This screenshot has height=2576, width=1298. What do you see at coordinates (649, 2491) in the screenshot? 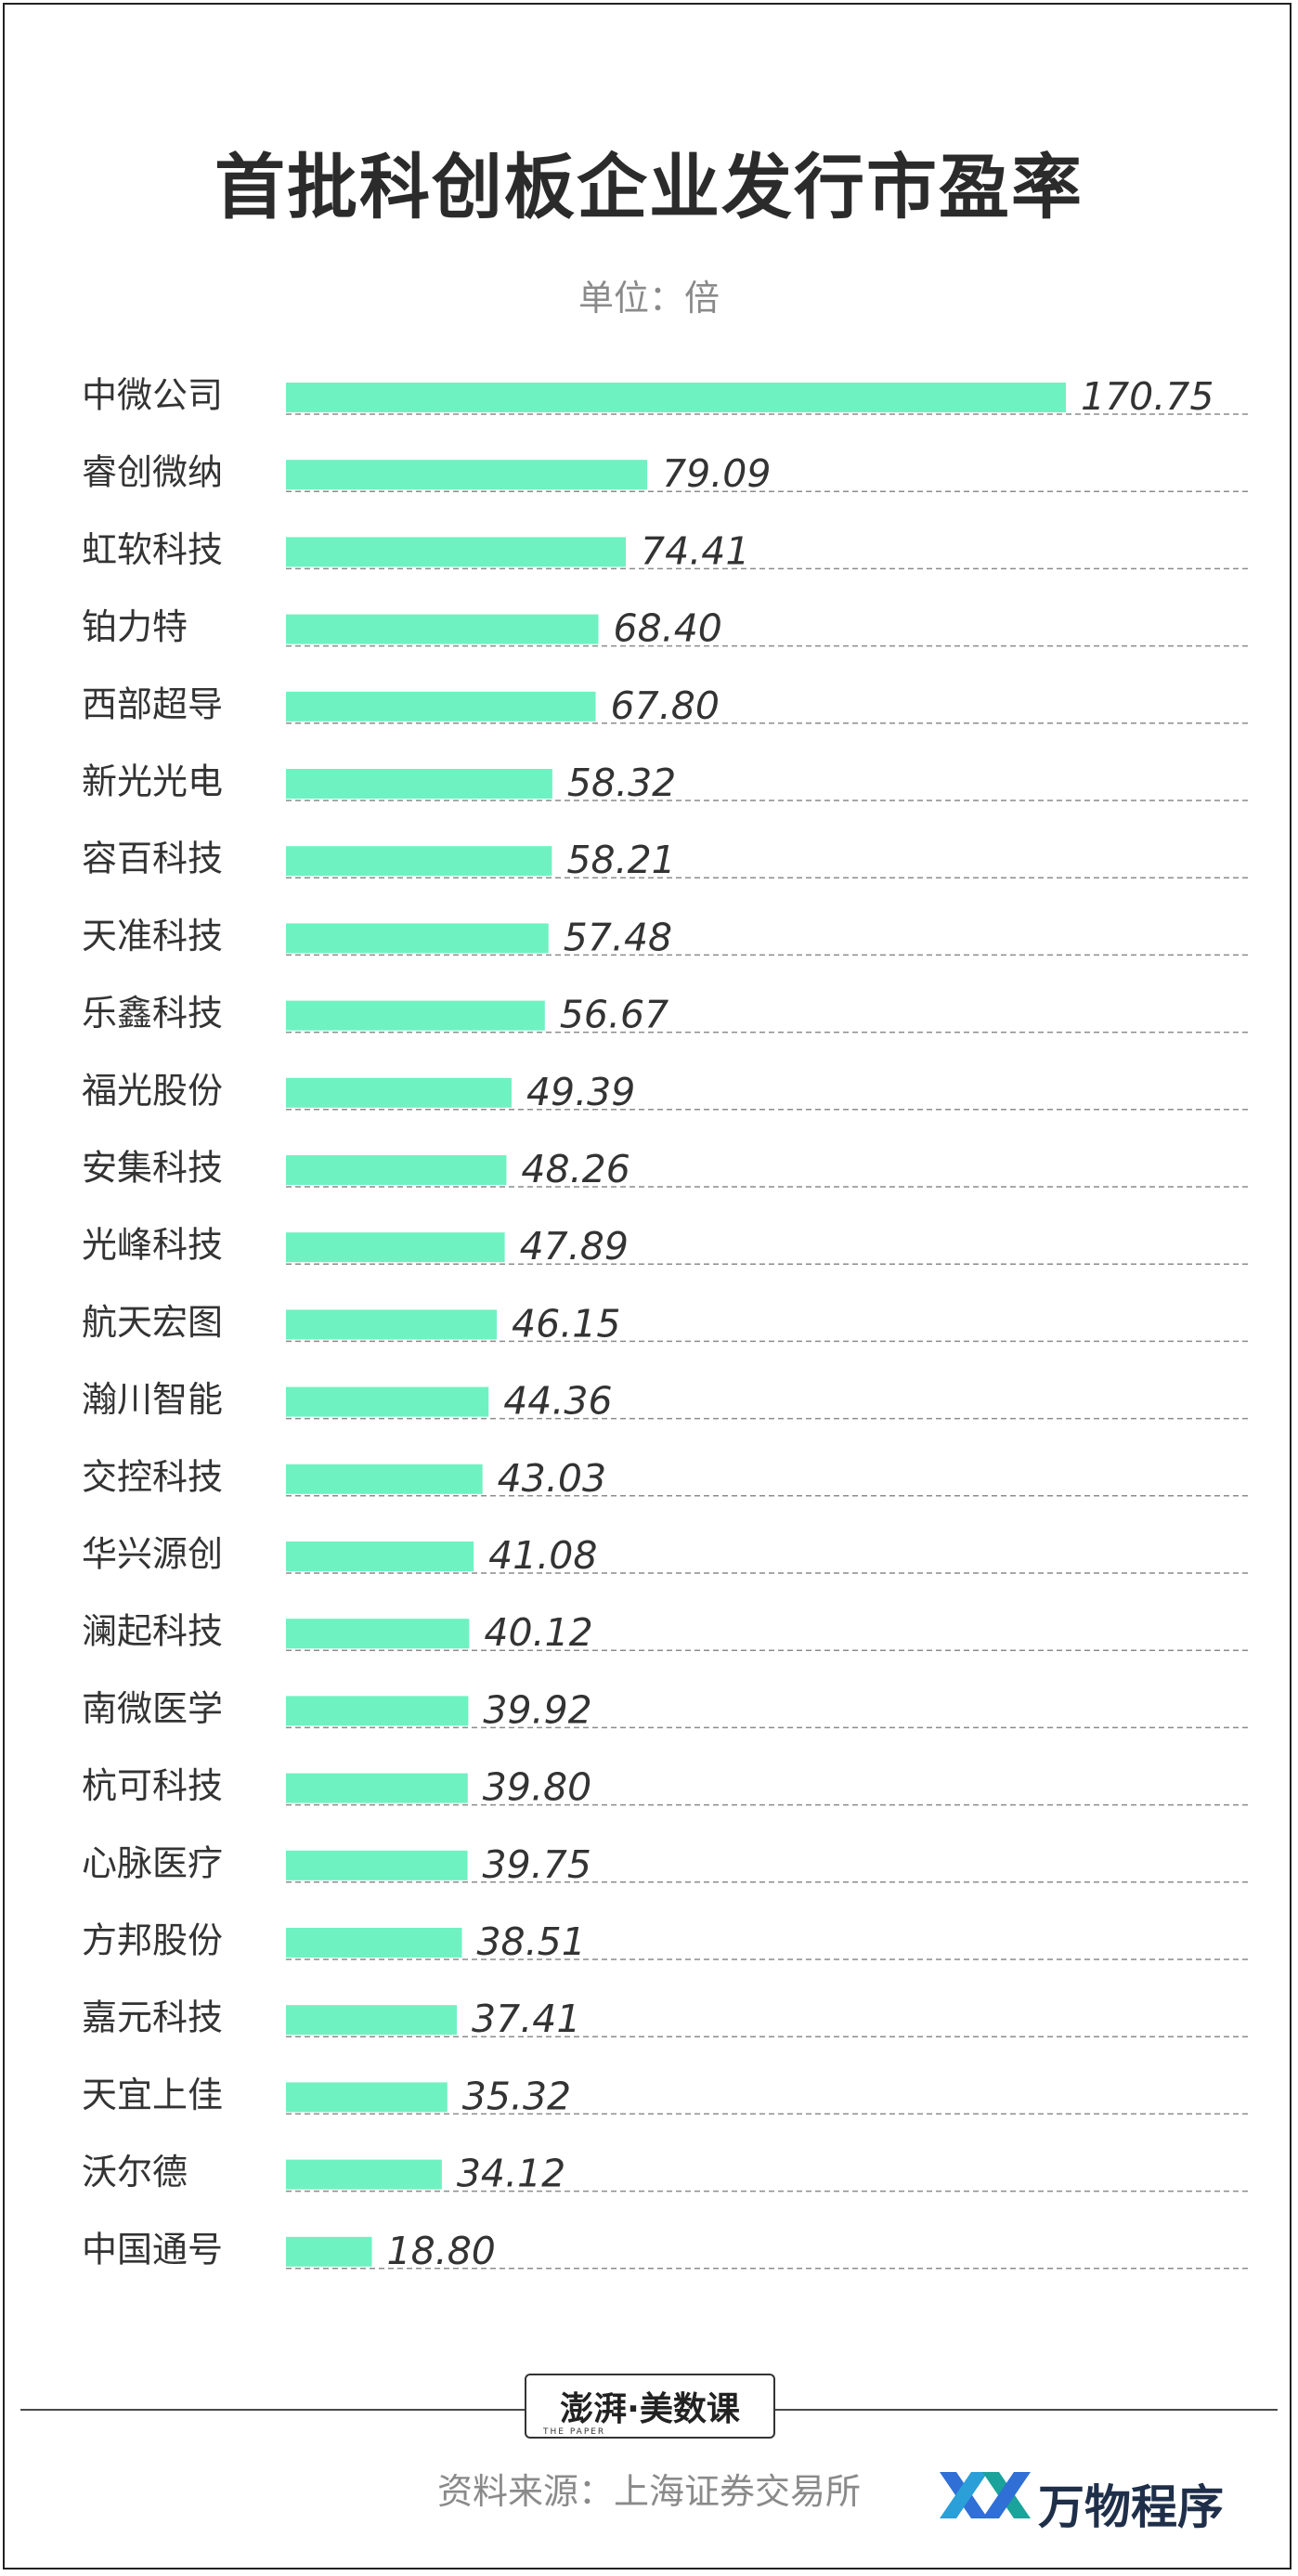
I see `source-note: 资料来源：上海证券交易所` at bounding box center [649, 2491].